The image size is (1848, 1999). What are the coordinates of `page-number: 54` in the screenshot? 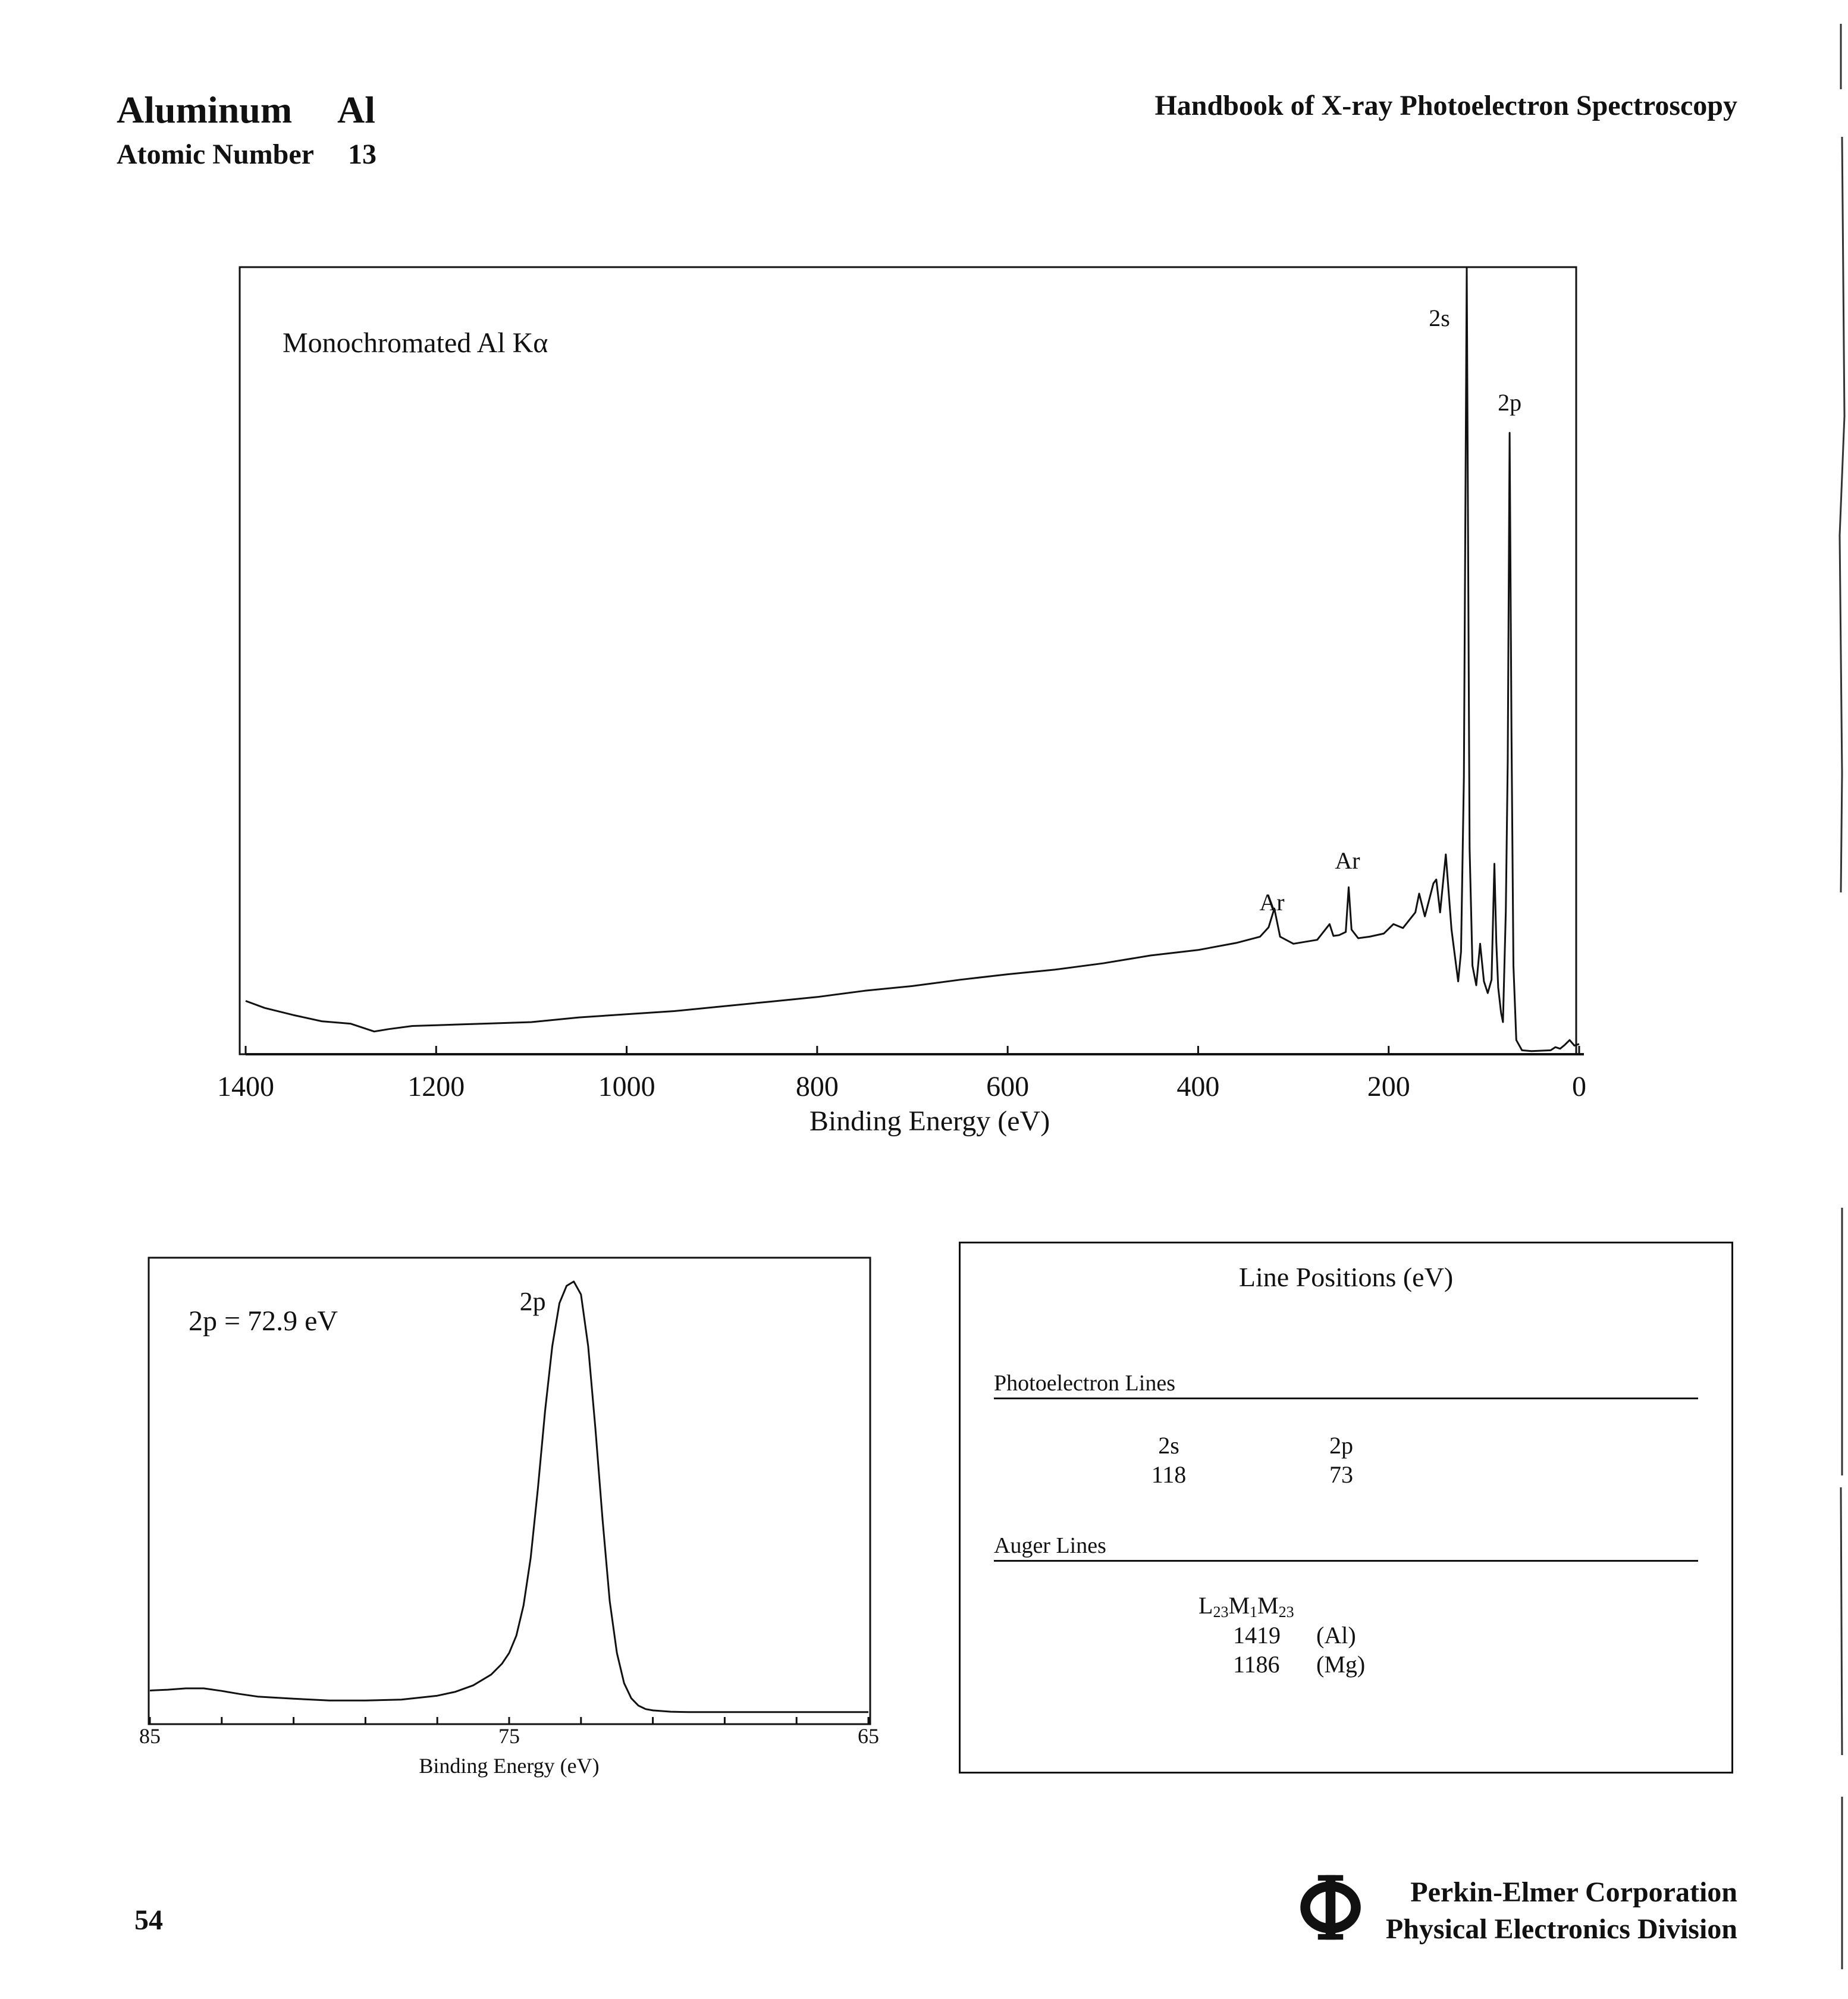 It's located at (148, 1920).